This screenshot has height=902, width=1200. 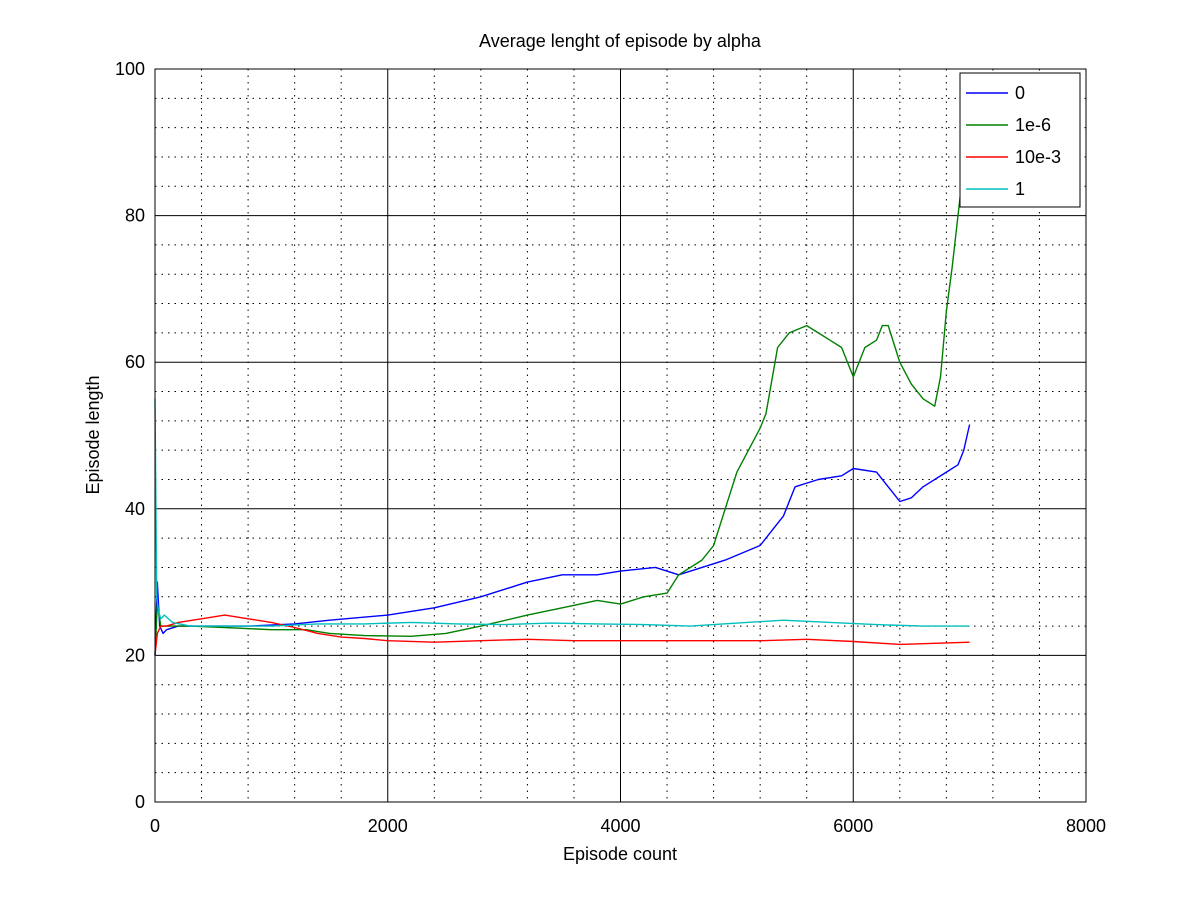 I want to click on chart-title: Average lenght of episode by alpha, so click(x=620, y=41).